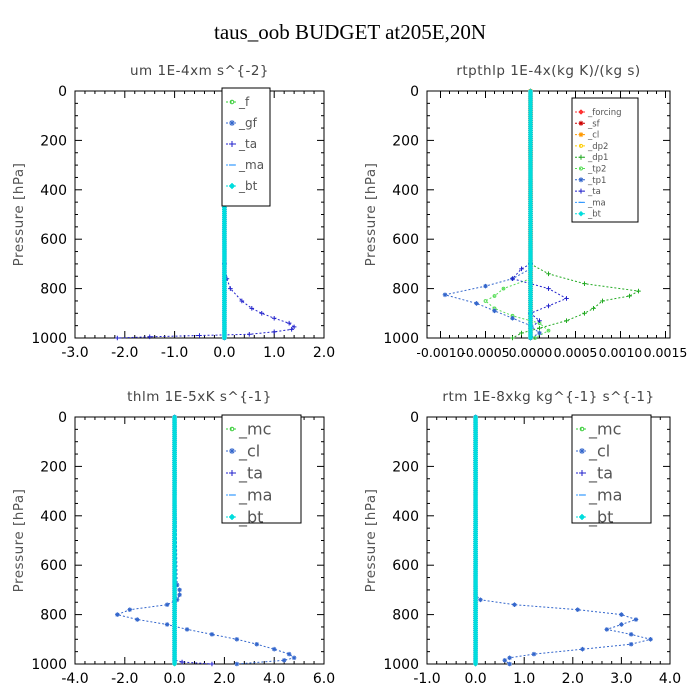  Describe the element at coordinates (324, 353) in the screenshot. I see `x-tick-label: 2.0` at that location.